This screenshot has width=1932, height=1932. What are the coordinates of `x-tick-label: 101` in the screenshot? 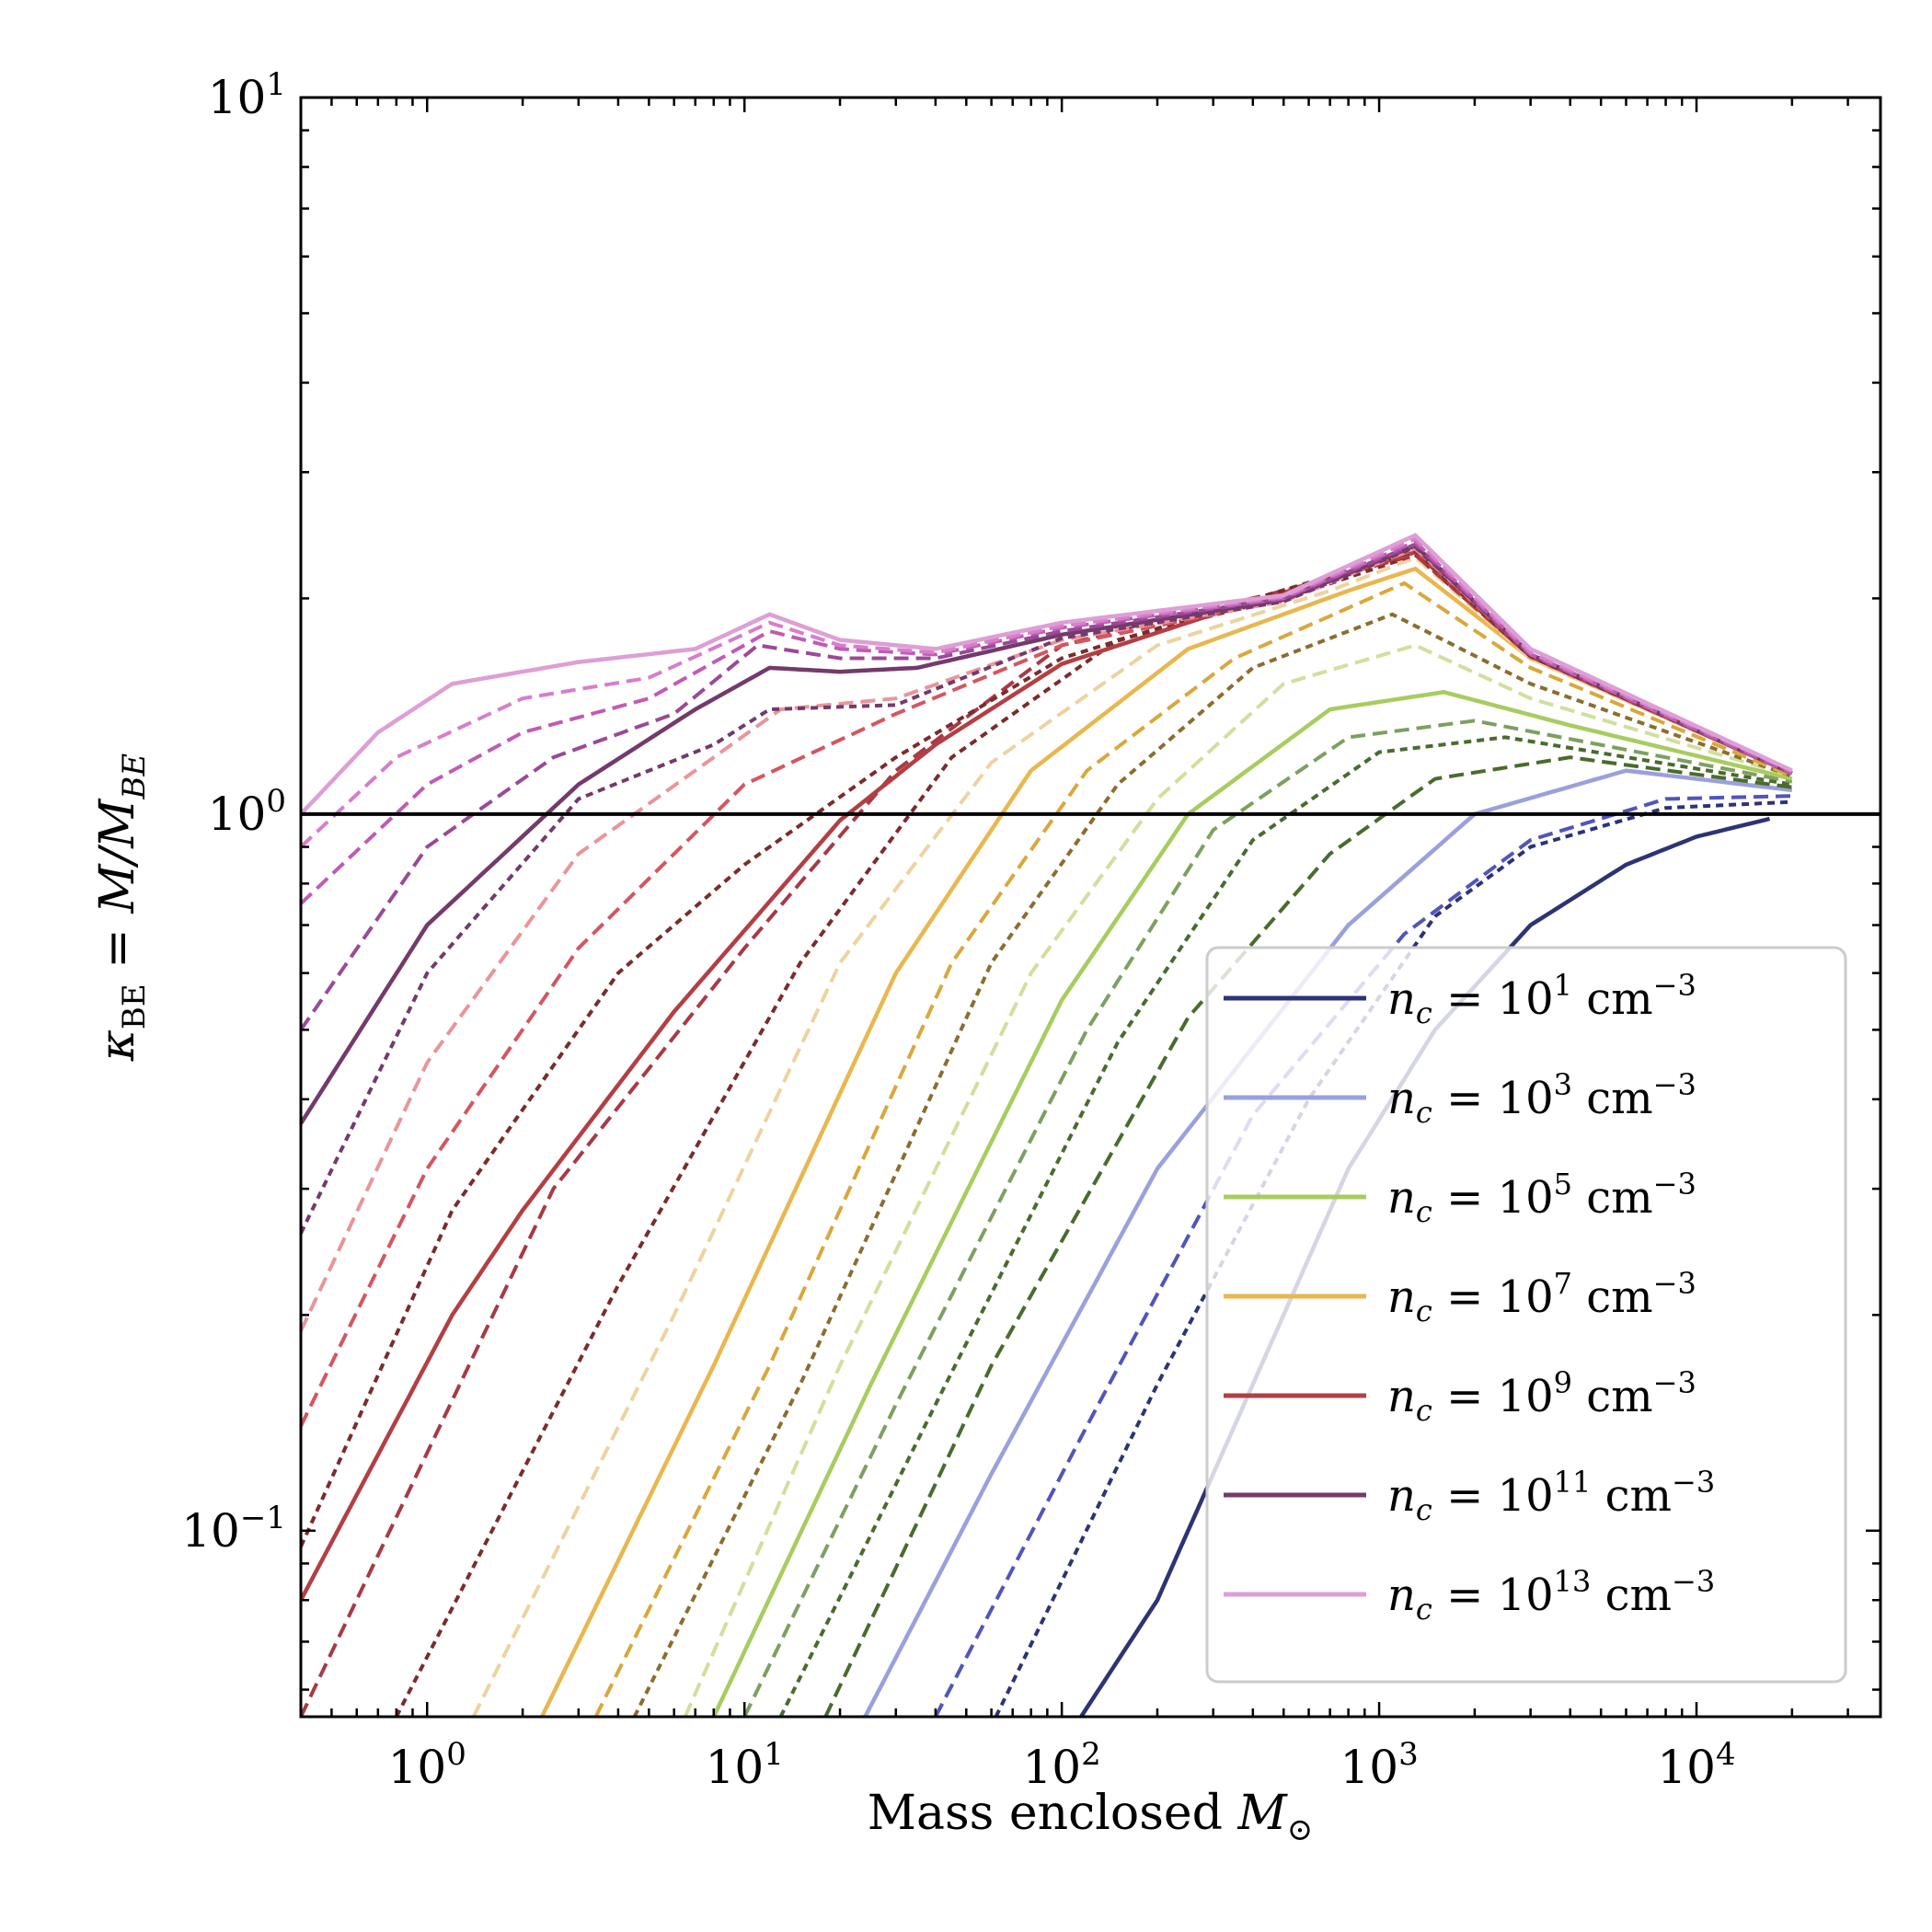 It's located at (745, 1765).